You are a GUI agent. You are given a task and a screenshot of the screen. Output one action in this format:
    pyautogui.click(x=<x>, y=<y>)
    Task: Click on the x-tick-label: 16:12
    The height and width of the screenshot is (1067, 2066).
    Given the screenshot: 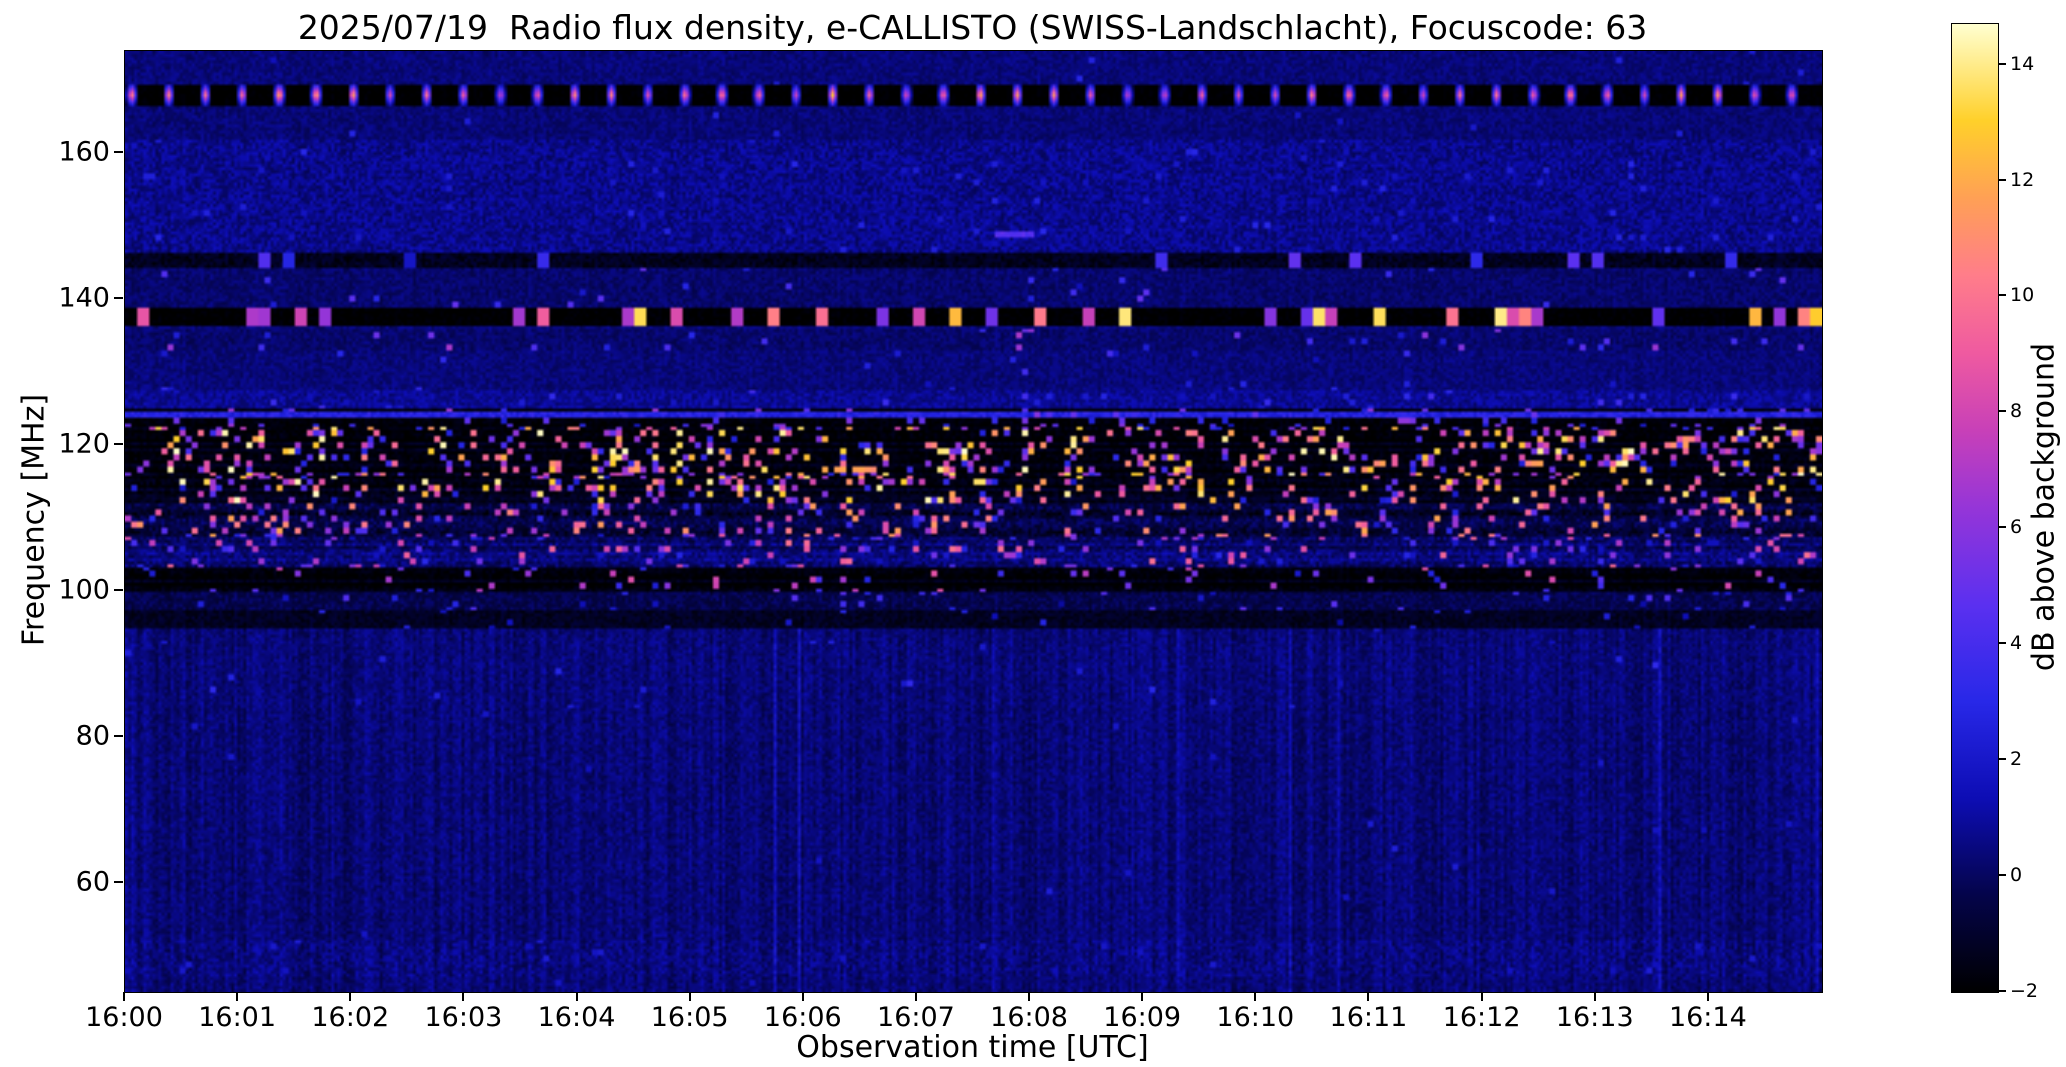 What is the action you would take?
    pyautogui.click(x=1481, y=1017)
    